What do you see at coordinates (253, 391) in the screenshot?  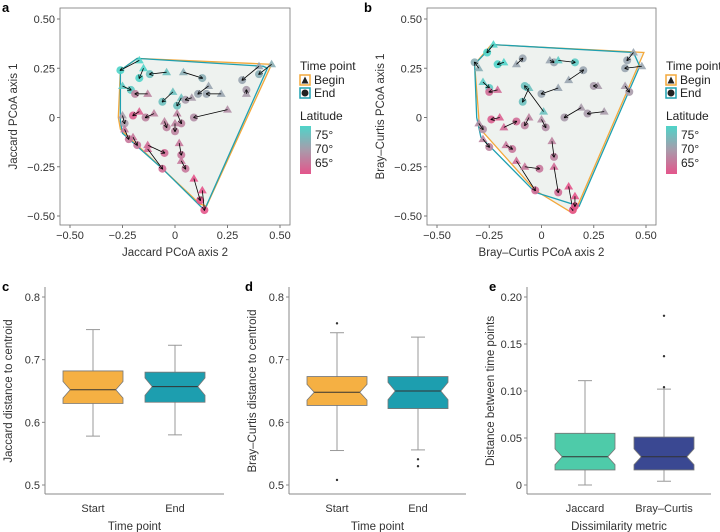 I see `y-axis-title: Bray–Curtis distance to centroid` at bounding box center [253, 391].